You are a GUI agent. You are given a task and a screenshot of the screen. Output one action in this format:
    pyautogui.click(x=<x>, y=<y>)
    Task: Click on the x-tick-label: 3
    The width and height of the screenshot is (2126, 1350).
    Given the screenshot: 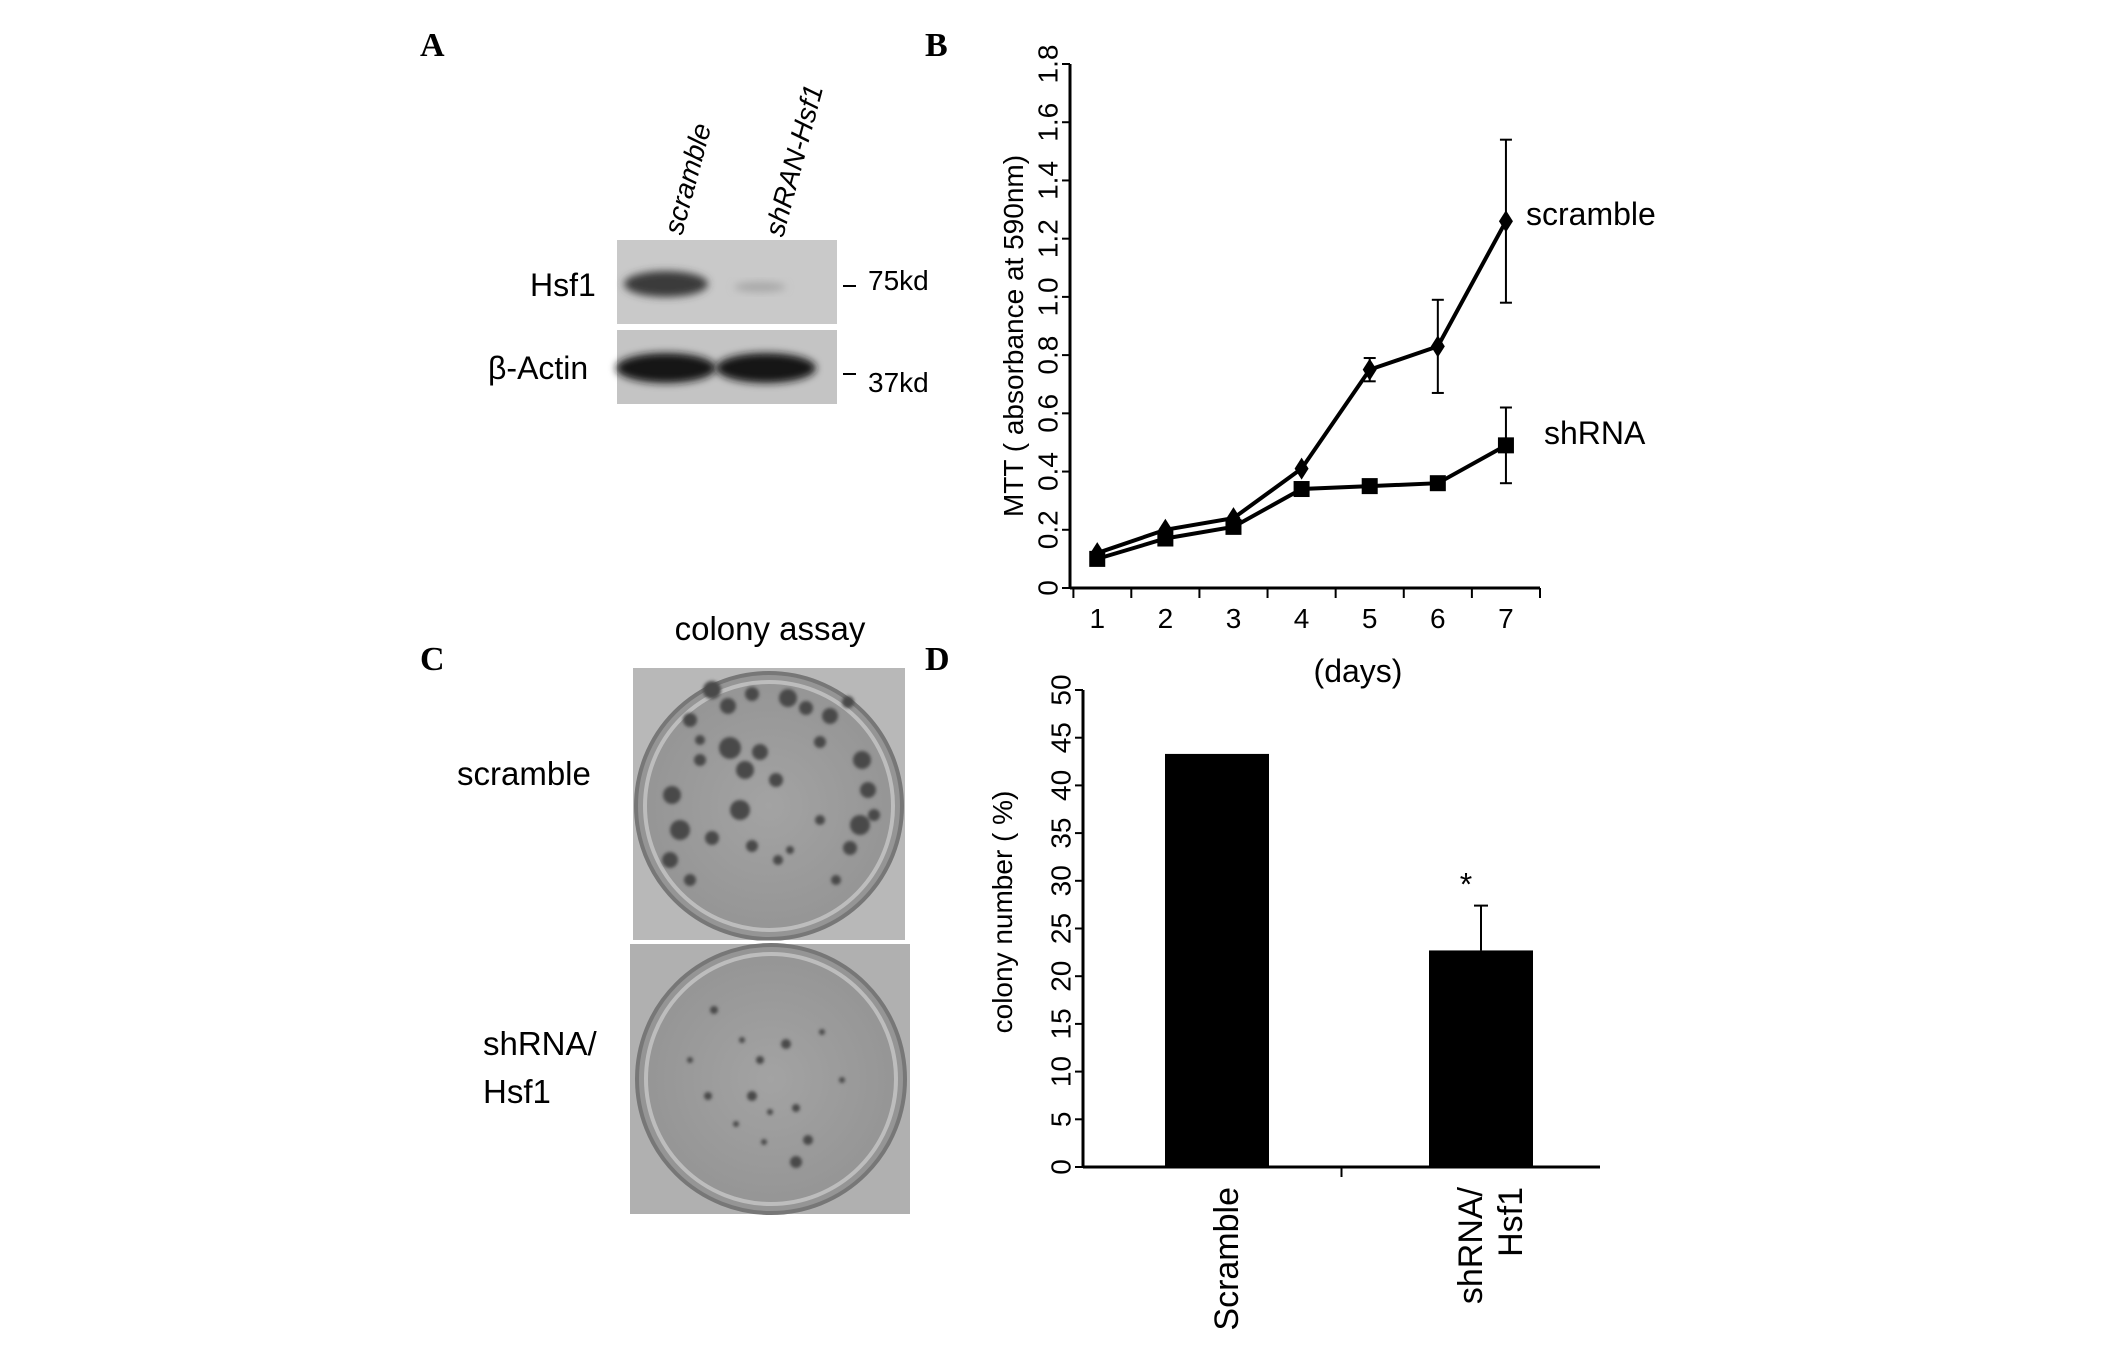 What is the action you would take?
    pyautogui.click(x=1234, y=618)
    